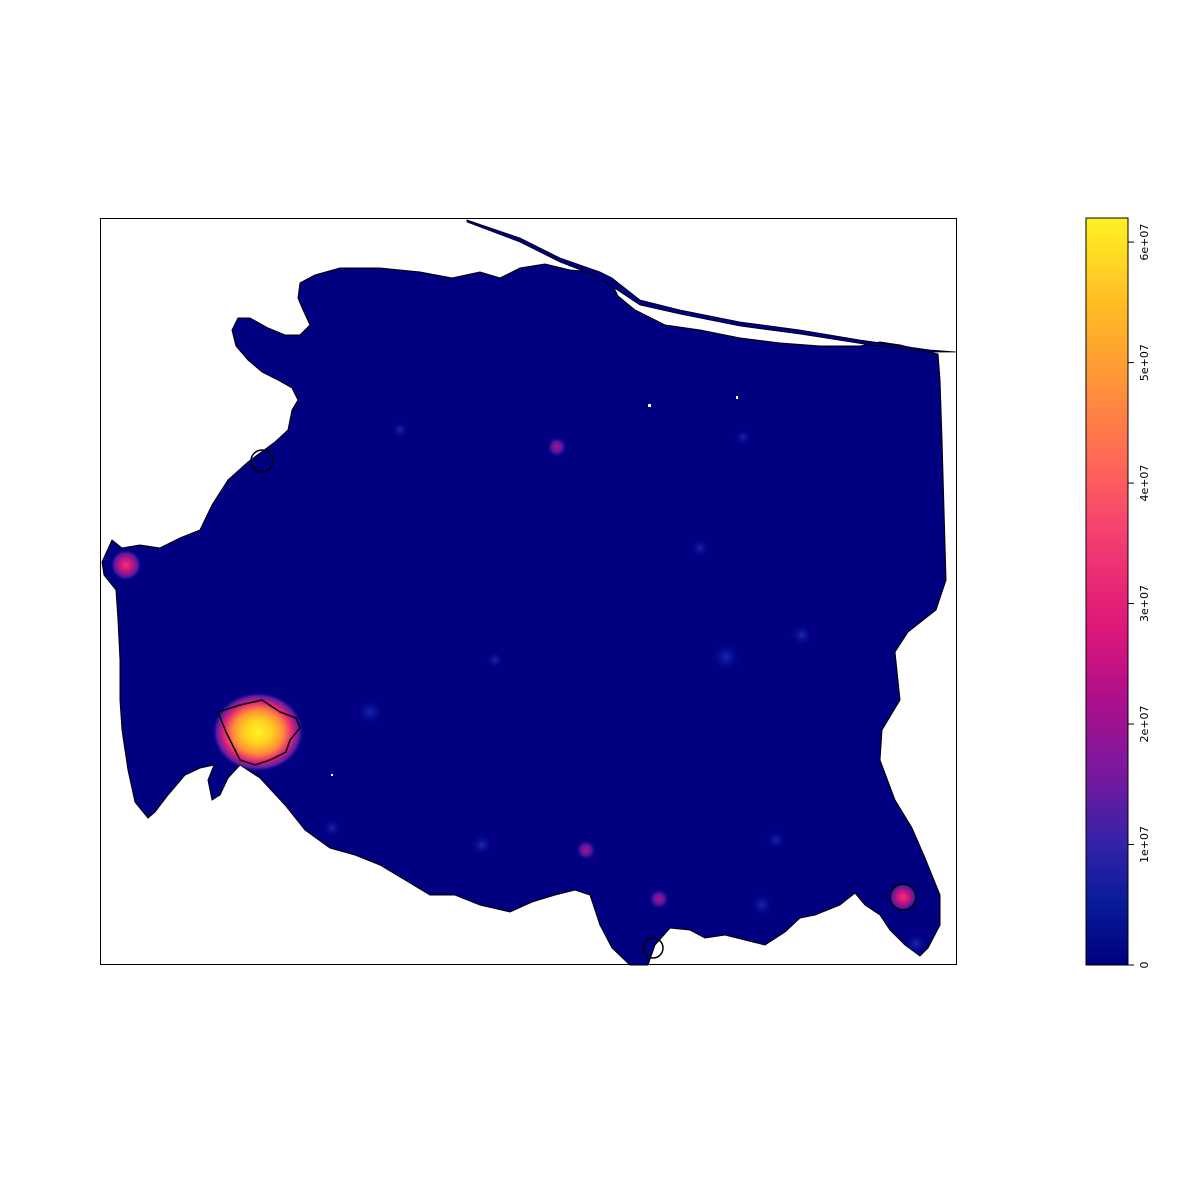  I want to click on hotspot-far-west, so click(126, 565).